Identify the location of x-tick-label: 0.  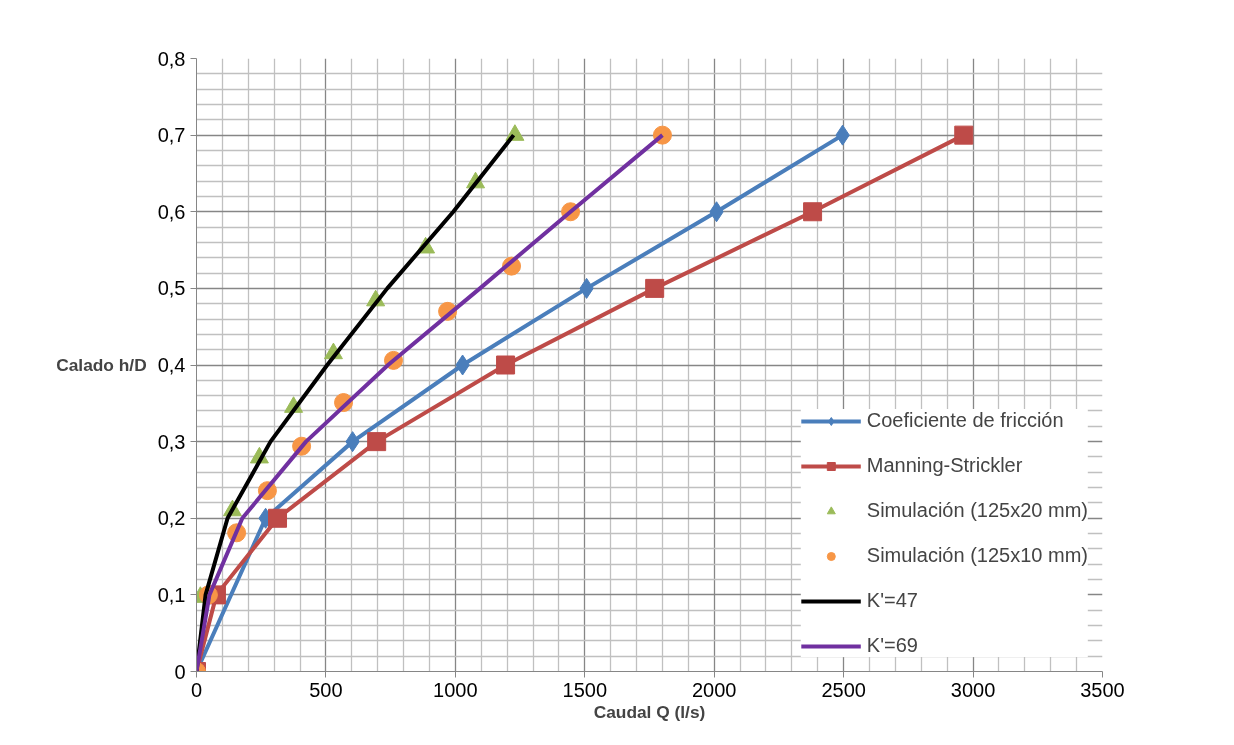
(196, 689).